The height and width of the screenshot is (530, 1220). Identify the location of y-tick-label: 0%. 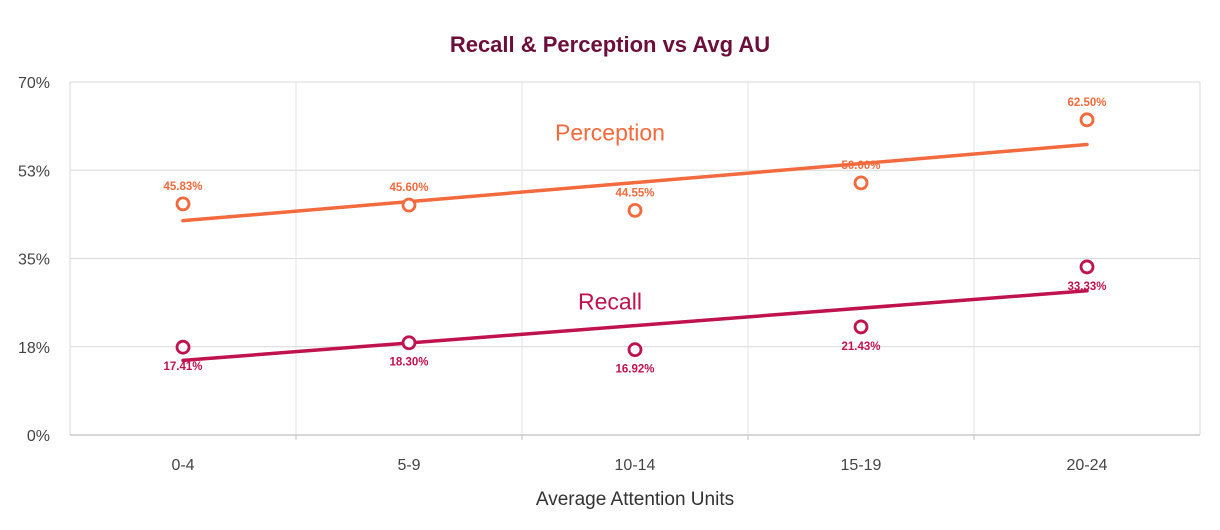
(38, 436).